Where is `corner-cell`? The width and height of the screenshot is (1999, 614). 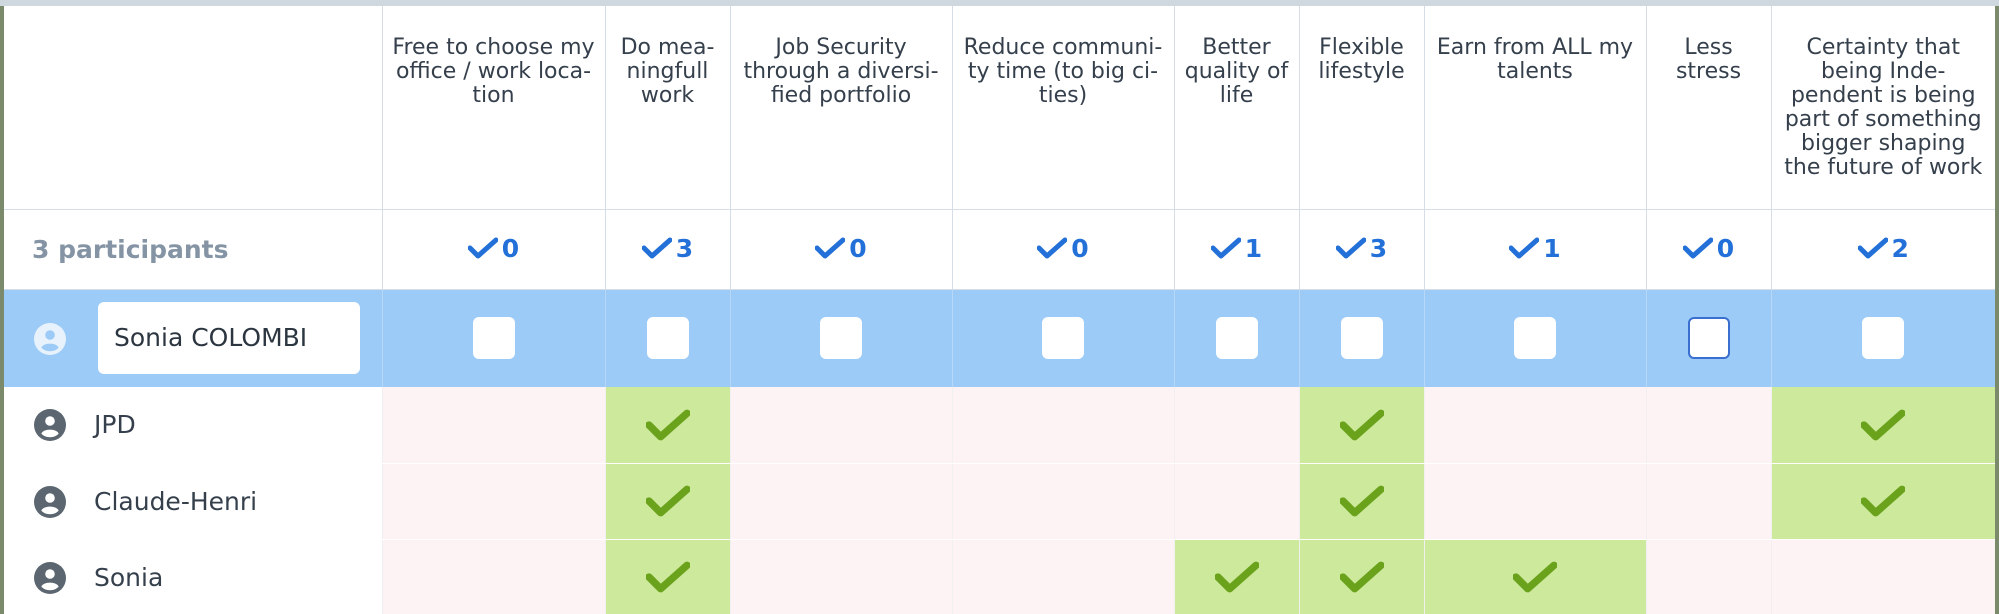
corner-cell is located at coordinates (193, 108).